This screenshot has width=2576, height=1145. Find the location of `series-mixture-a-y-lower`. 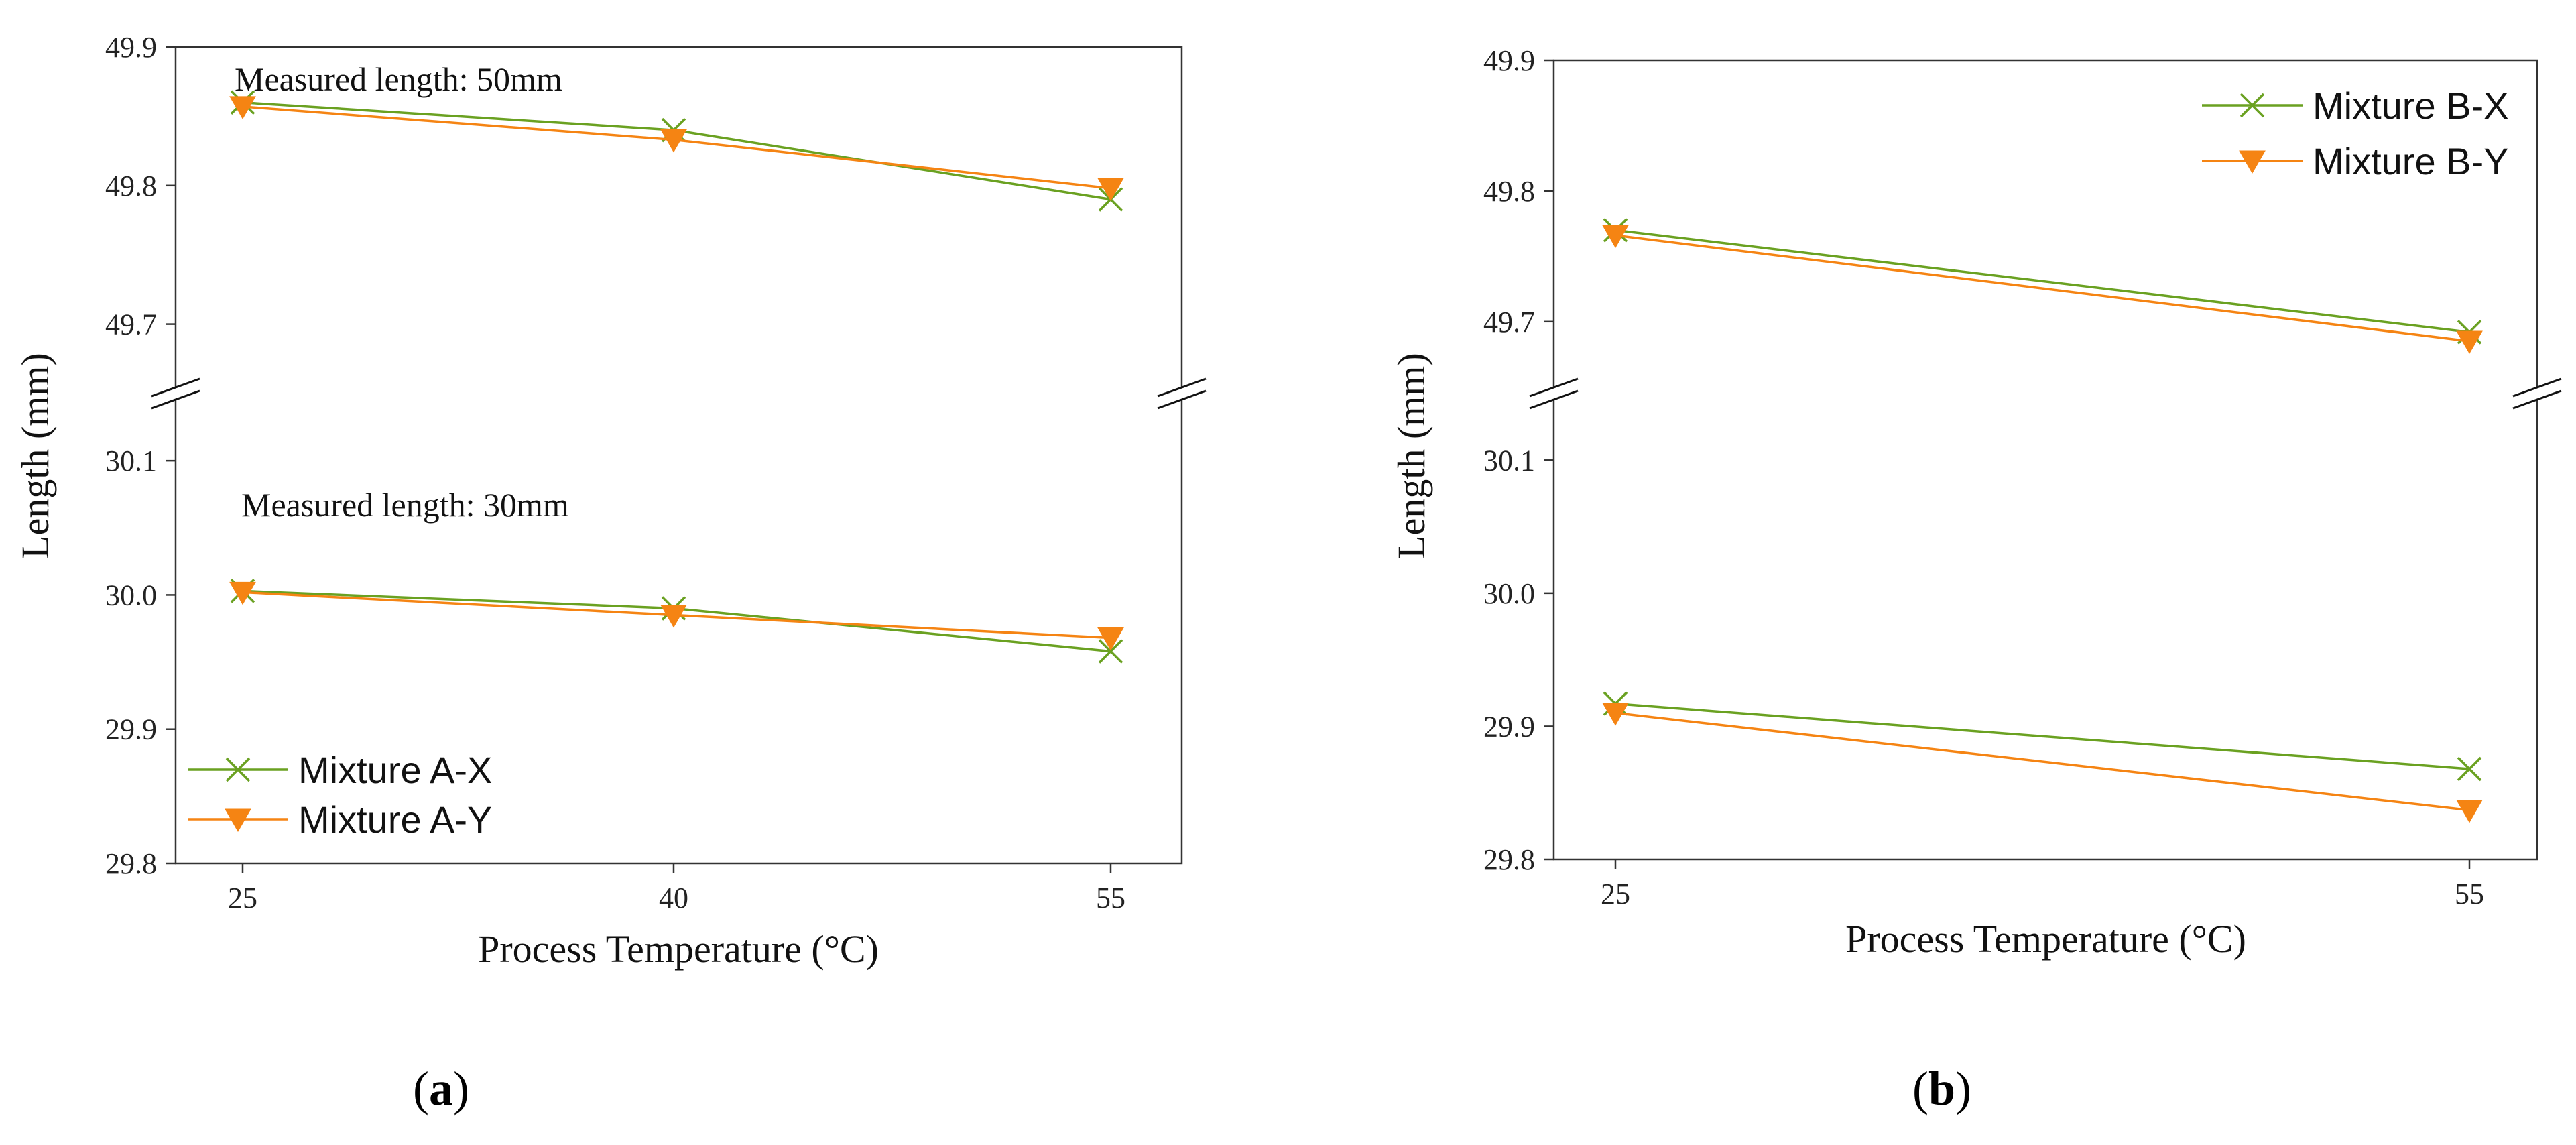

series-mixture-a-y-lower is located at coordinates (677, 616).